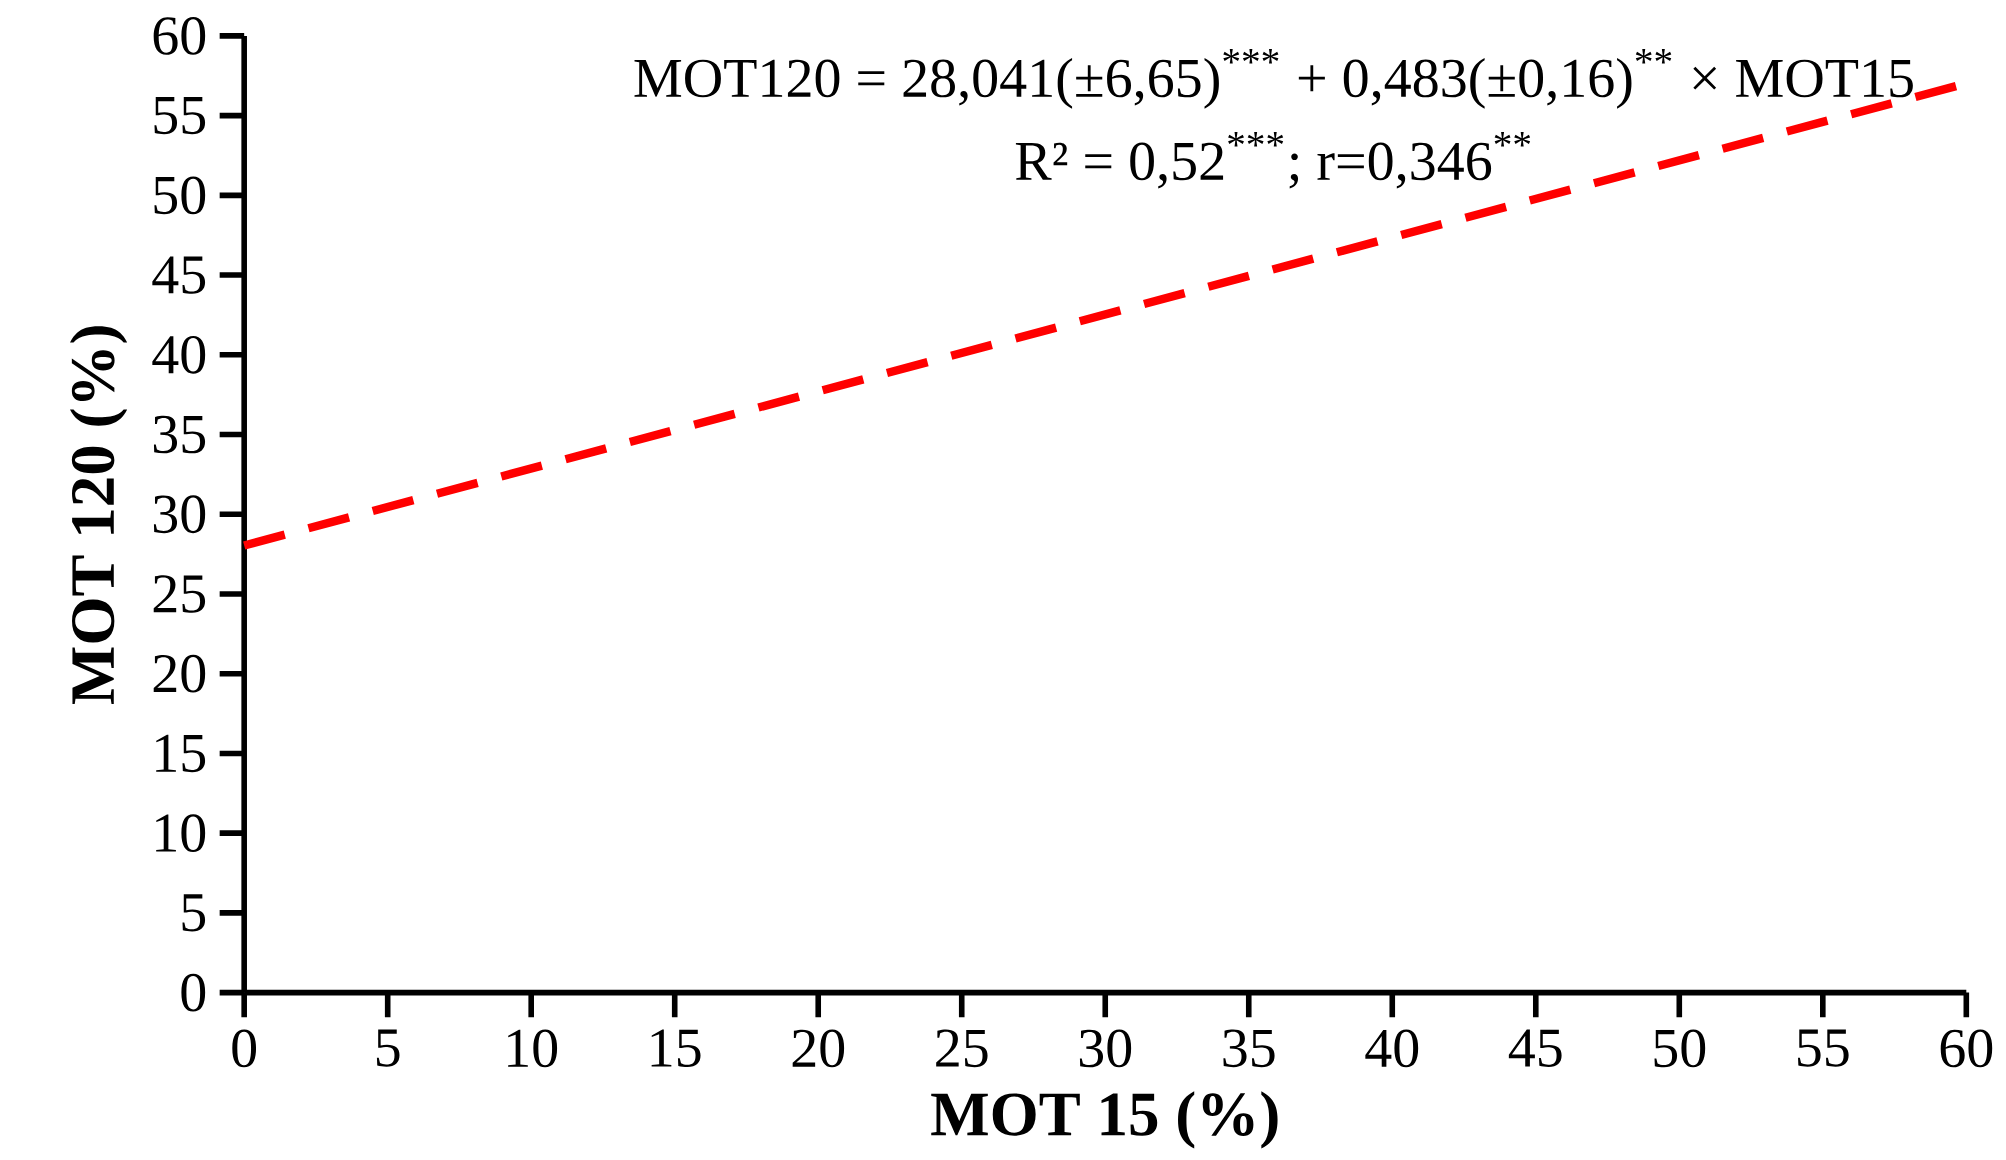 This screenshot has width=2006, height=1160. What do you see at coordinates (676, 1048) in the screenshot?
I see `x-tick-label: 15` at bounding box center [676, 1048].